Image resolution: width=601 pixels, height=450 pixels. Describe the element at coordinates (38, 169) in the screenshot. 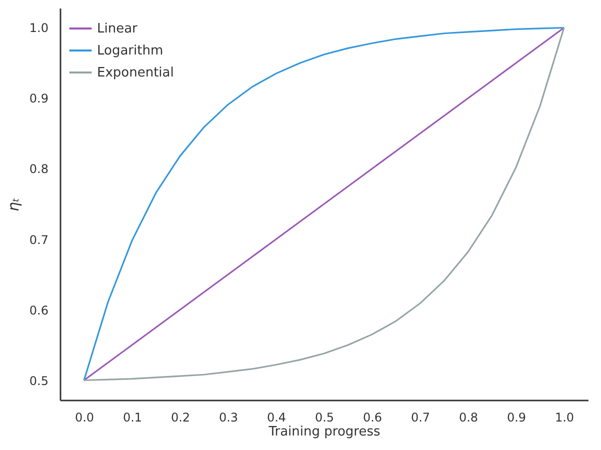

I see `y-tick-label: 0.8` at that location.